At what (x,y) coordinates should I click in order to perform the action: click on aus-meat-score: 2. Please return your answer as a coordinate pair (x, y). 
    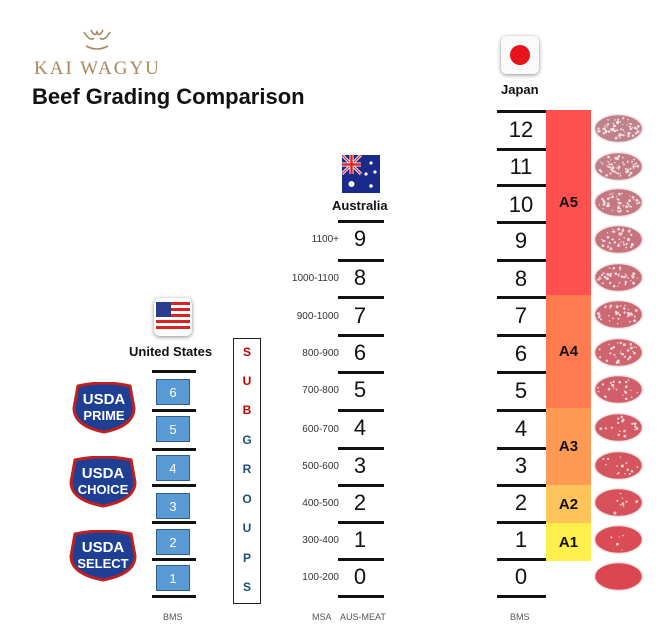
    Looking at the image, I should click on (360, 502).